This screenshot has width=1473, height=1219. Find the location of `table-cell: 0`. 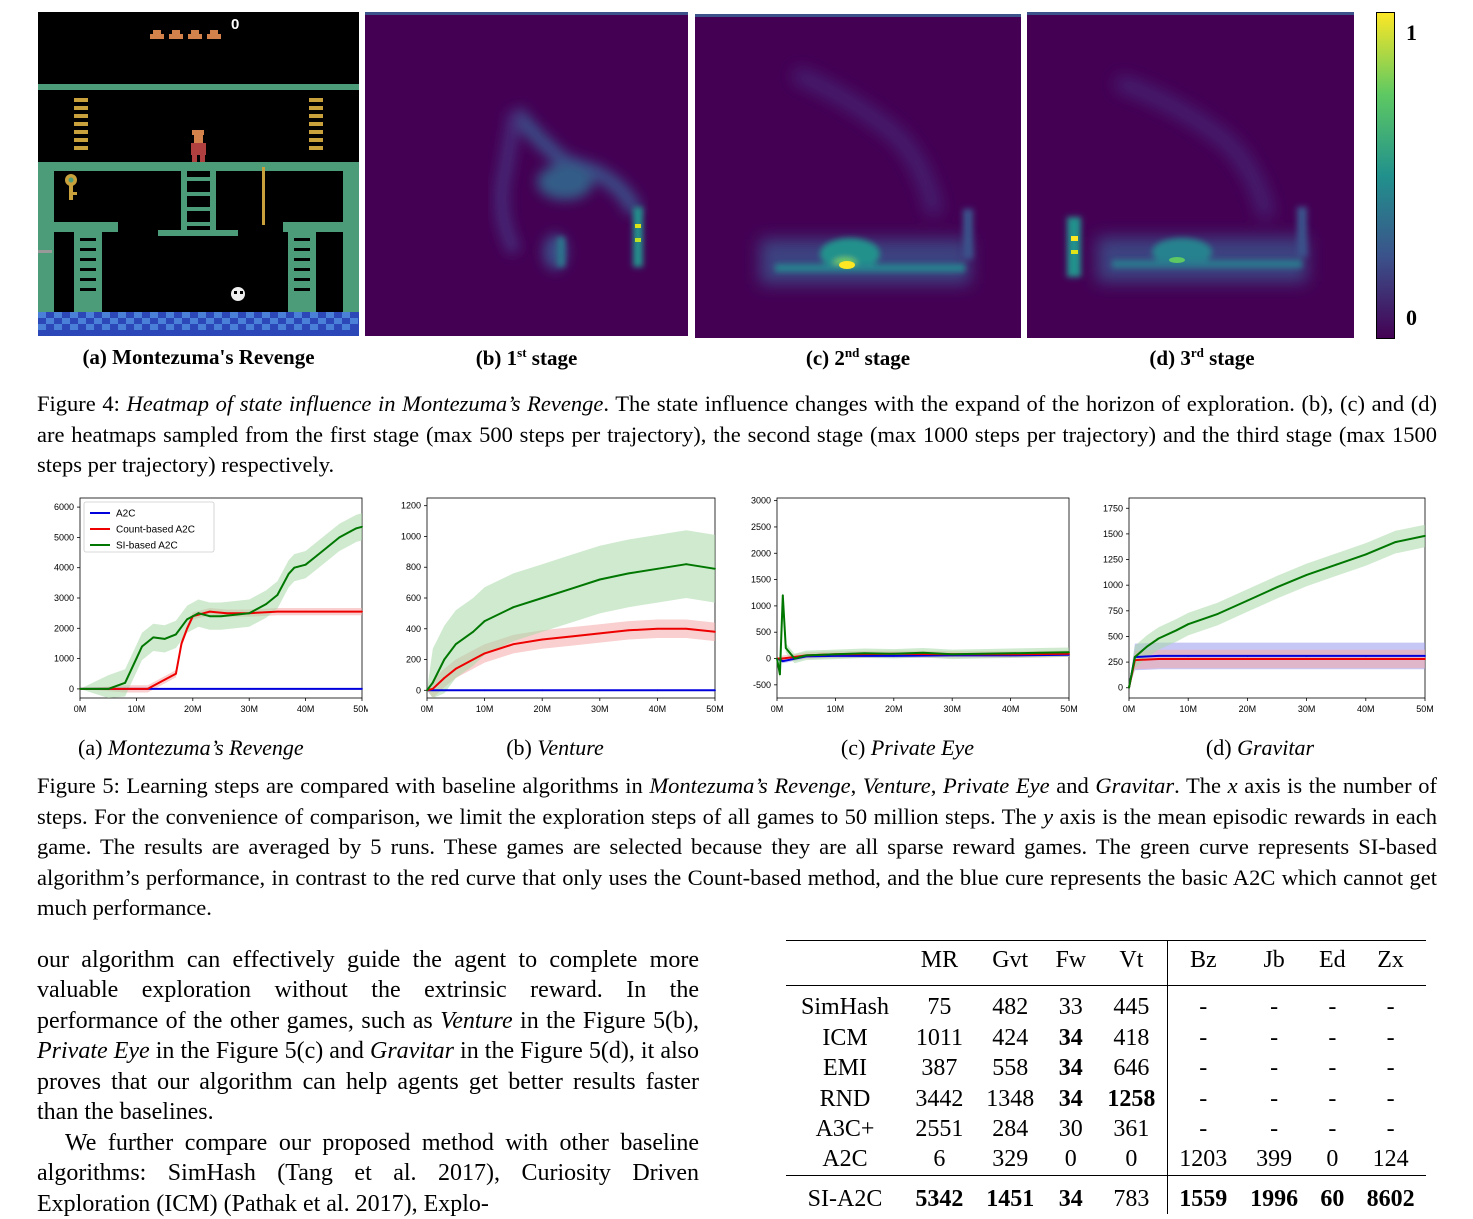

table-cell: 0 is located at coordinates (1131, 1159).